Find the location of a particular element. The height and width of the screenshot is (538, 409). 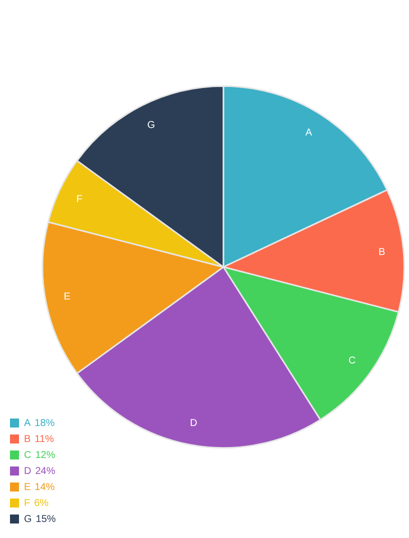

slice-label: E is located at coordinates (67, 297).